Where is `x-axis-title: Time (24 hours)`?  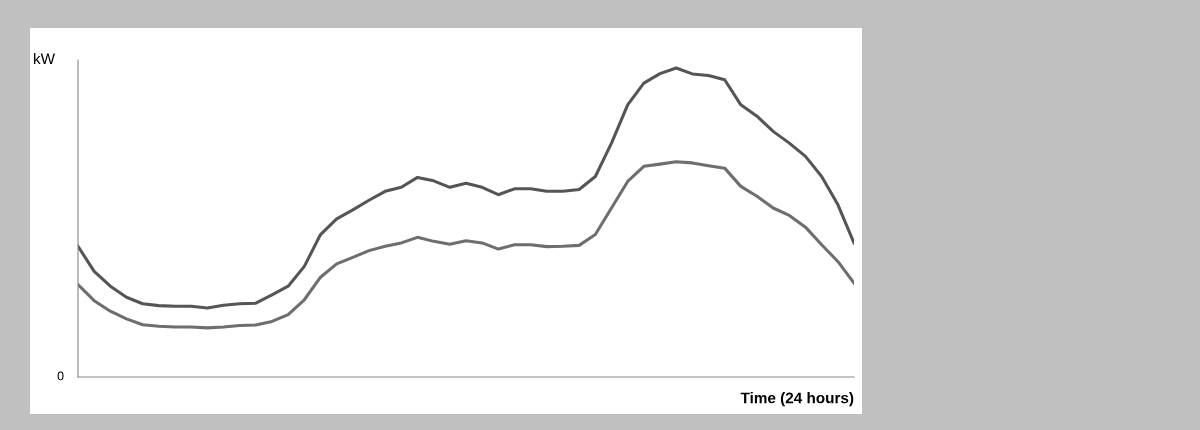
x-axis-title: Time (24 hours) is located at coordinates (797, 399).